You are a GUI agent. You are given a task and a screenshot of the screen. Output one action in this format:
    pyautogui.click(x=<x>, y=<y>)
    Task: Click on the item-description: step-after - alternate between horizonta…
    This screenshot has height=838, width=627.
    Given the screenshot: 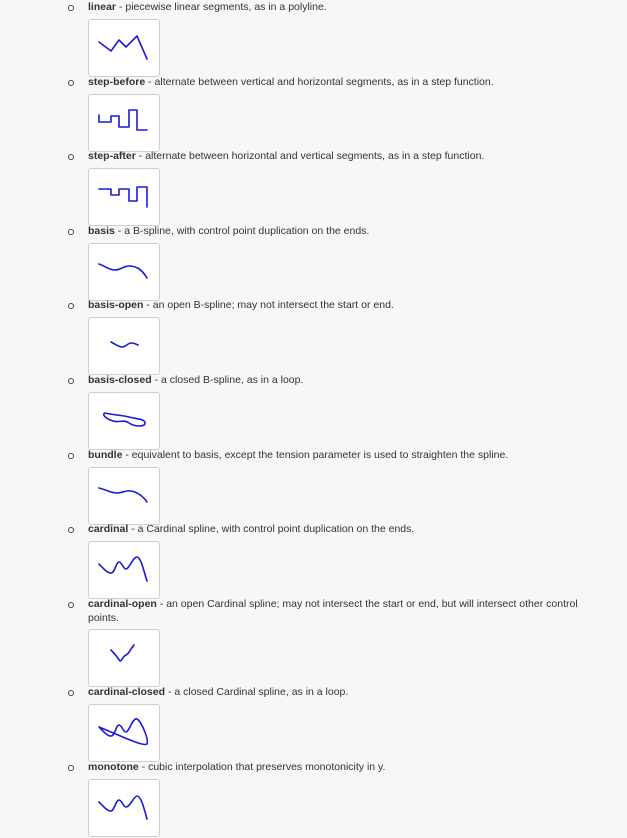 What is the action you would take?
    pyautogui.click(x=286, y=156)
    